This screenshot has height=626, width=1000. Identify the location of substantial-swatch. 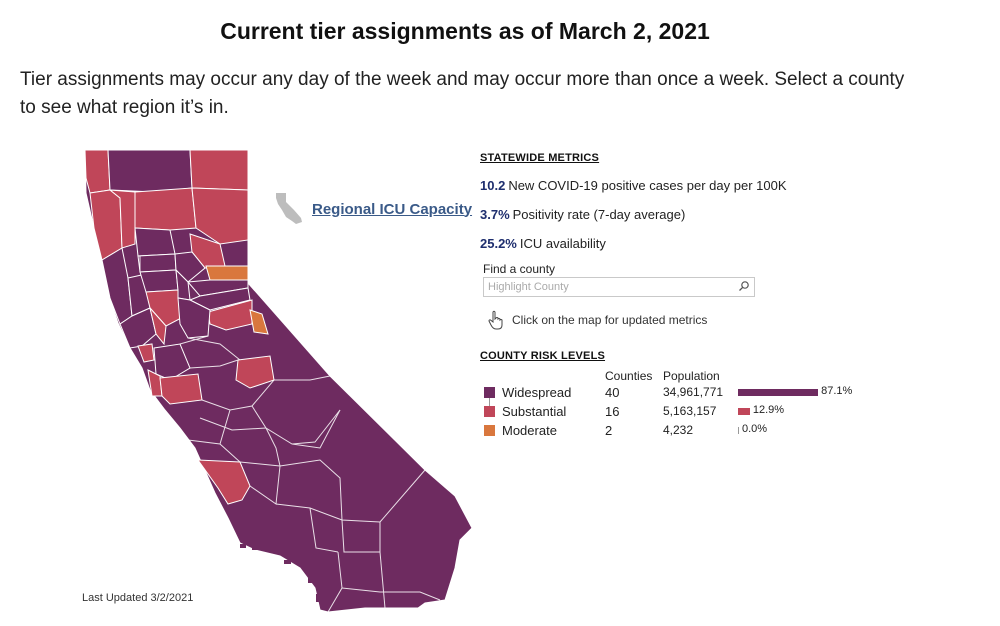
(489, 411).